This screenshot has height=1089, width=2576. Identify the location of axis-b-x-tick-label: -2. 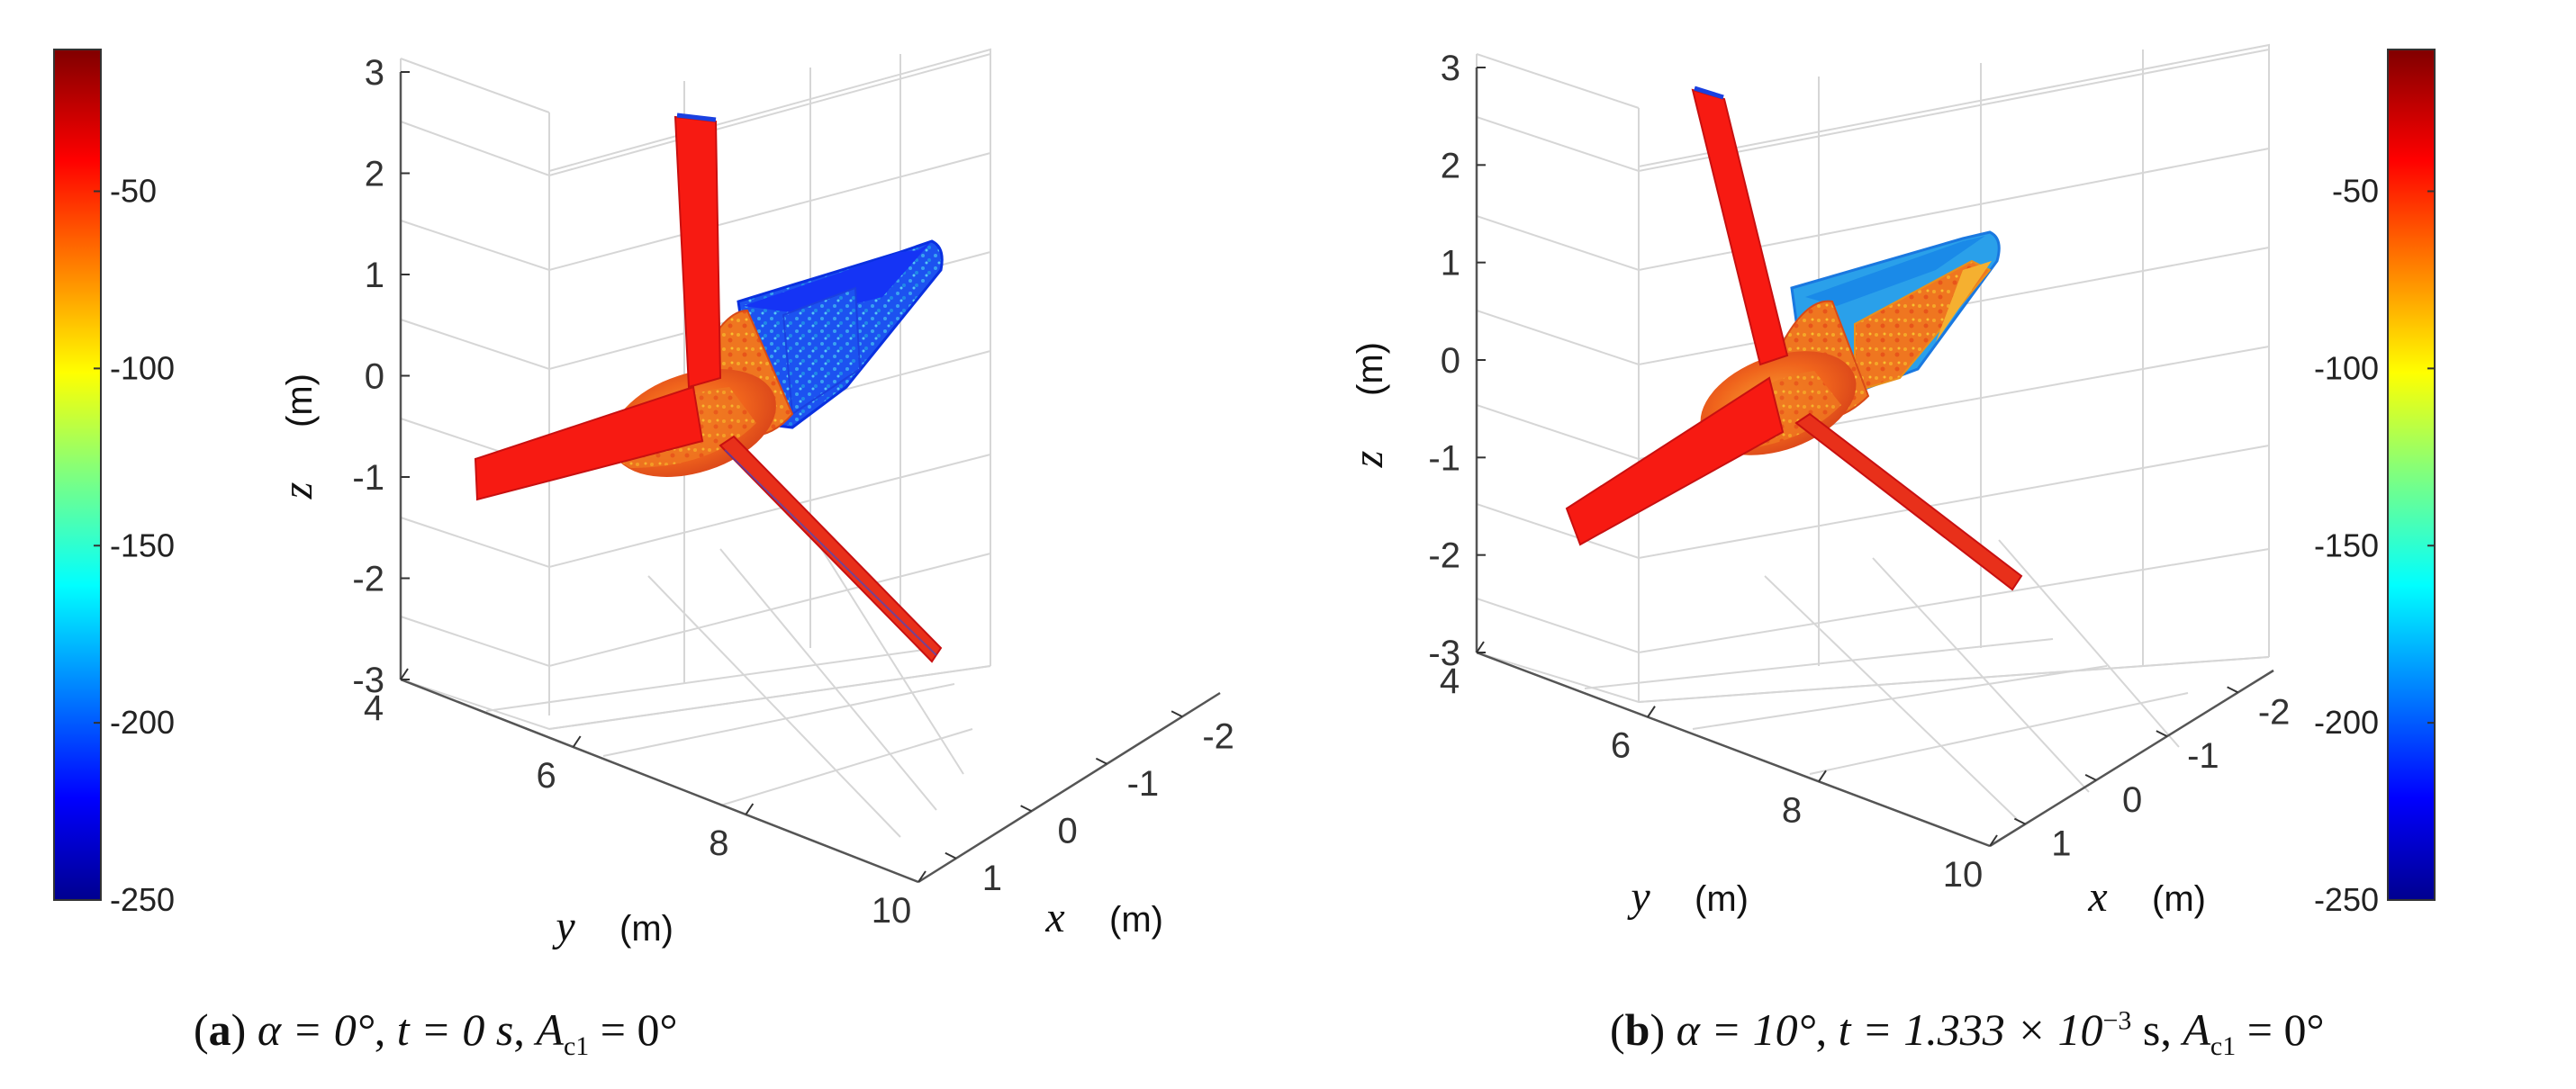
(2274, 712).